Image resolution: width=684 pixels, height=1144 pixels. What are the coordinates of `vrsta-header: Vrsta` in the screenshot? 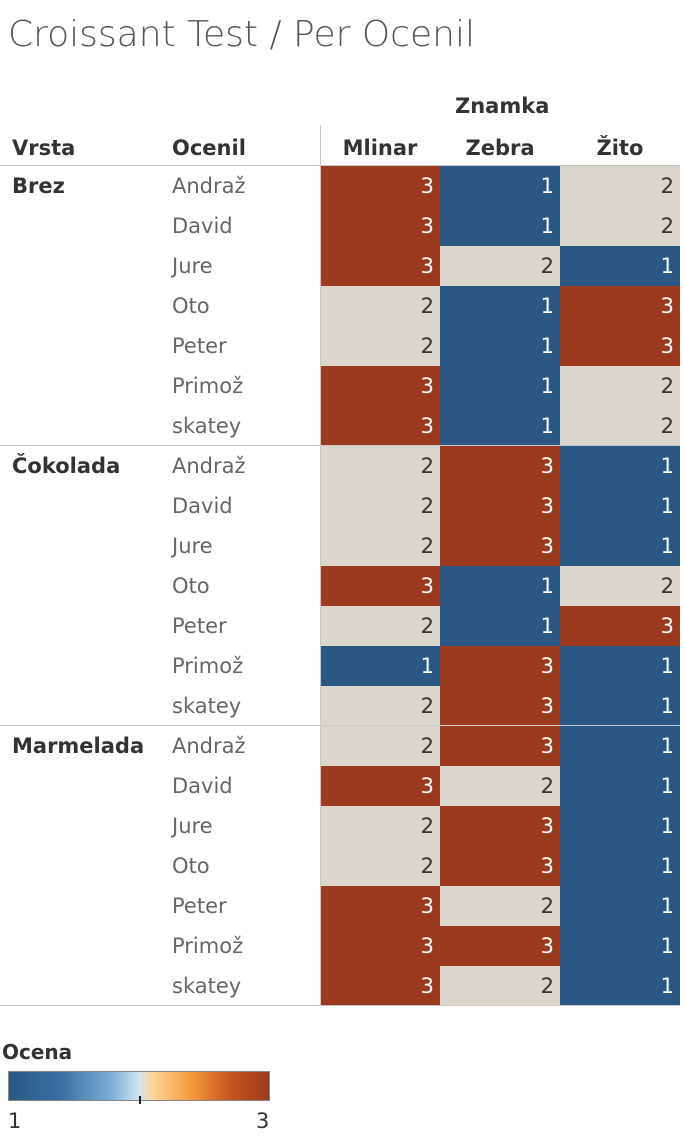 It's located at (44, 148).